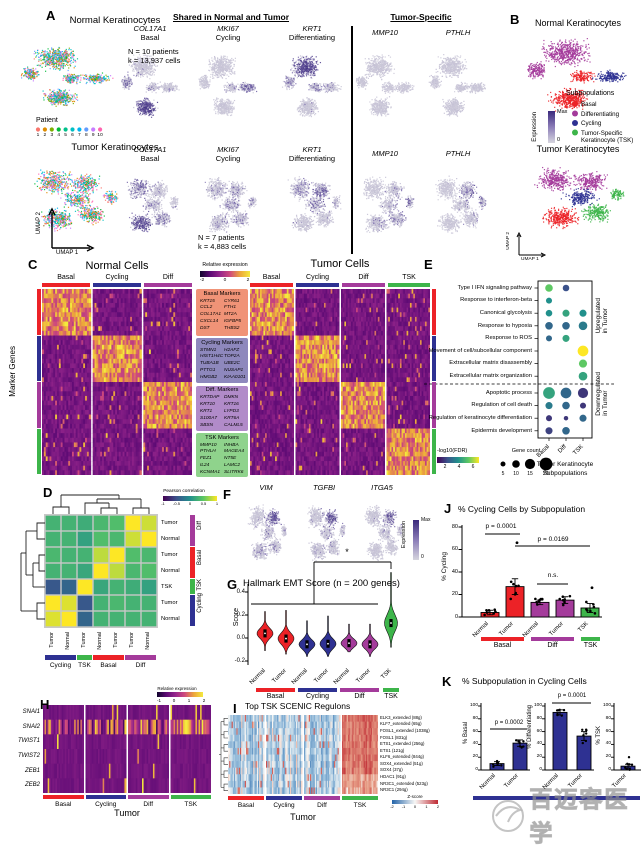  What do you see at coordinates (235, 708) in the screenshot?
I see `panel-i-label: I` at bounding box center [235, 708].